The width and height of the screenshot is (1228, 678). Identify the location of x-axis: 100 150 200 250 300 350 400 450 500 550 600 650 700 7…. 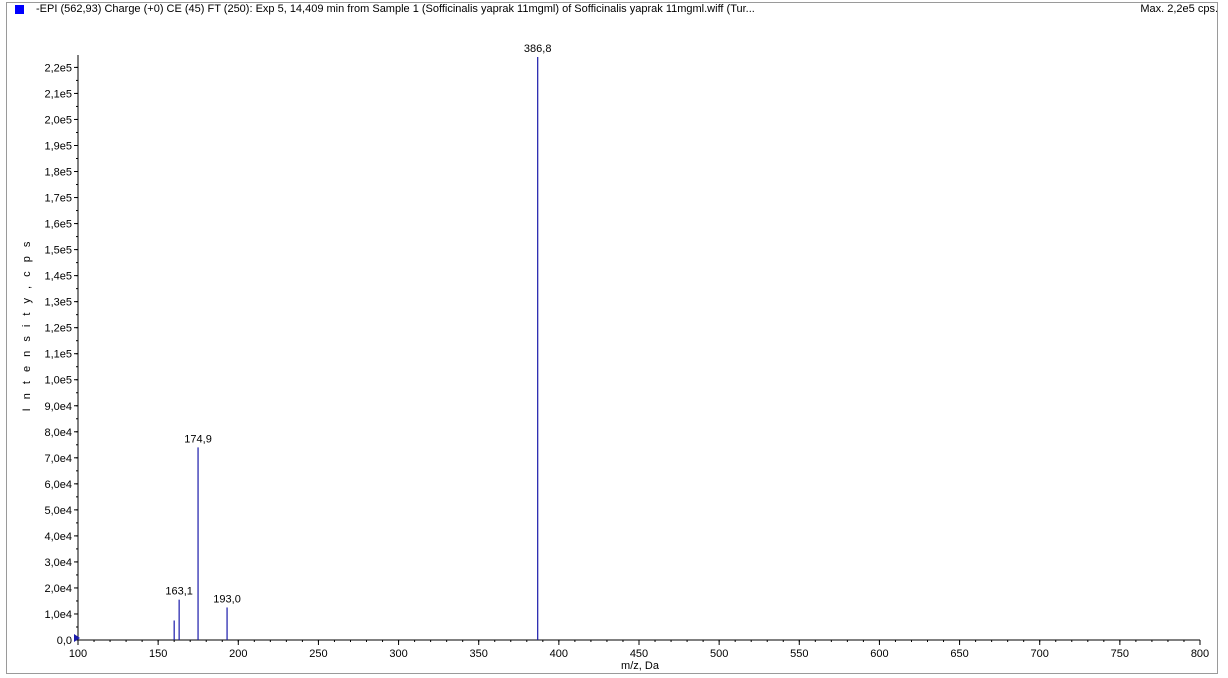
(639, 650).